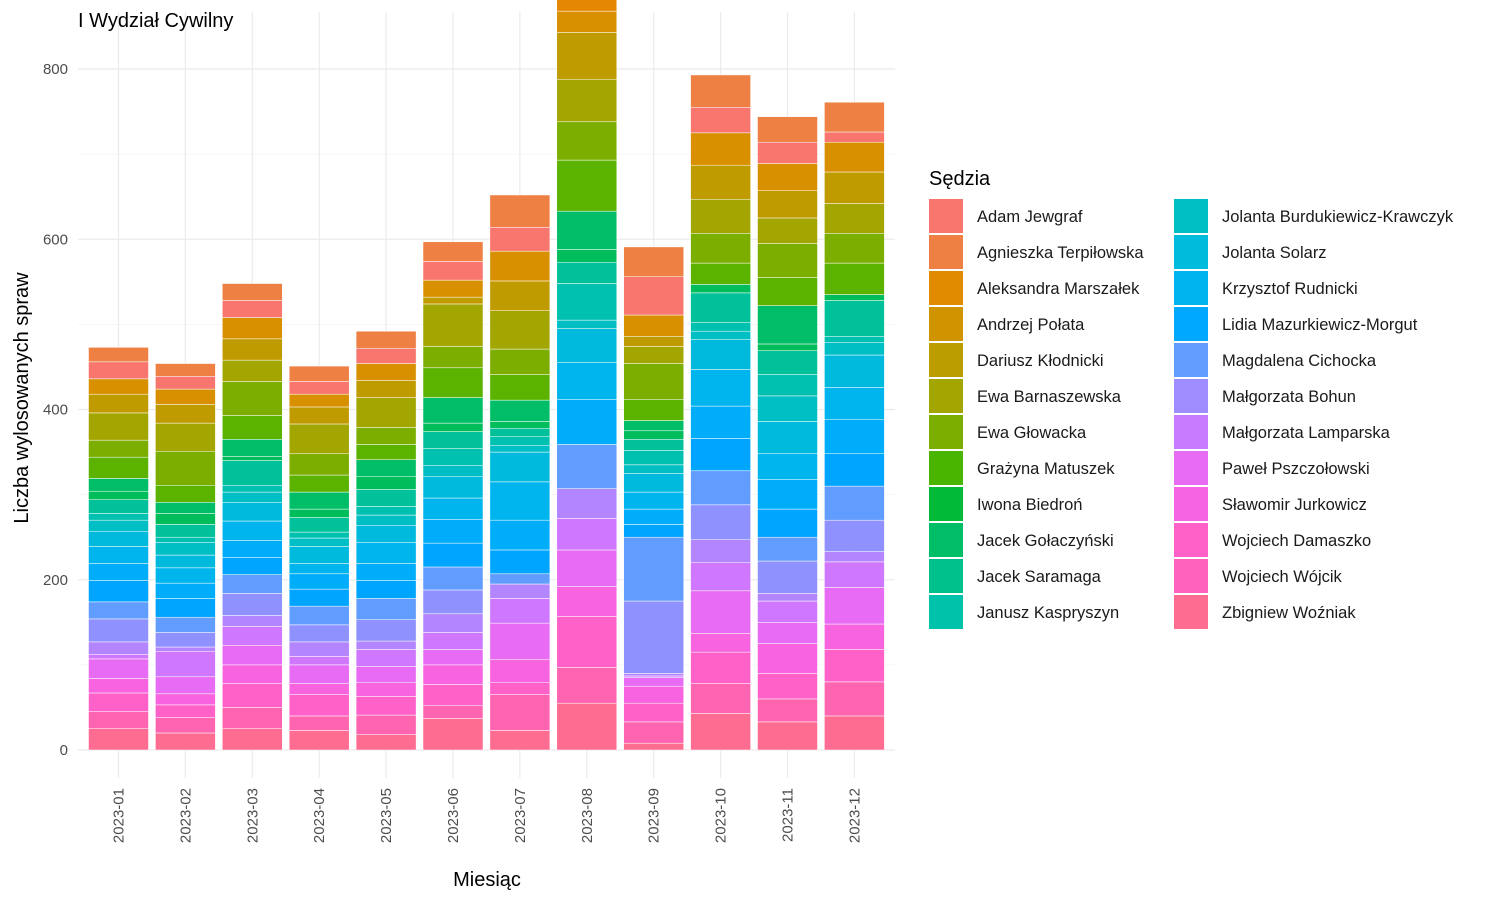  Describe the element at coordinates (55, 239) in the screenshot. I see `y-tick-label: 600` at that location.